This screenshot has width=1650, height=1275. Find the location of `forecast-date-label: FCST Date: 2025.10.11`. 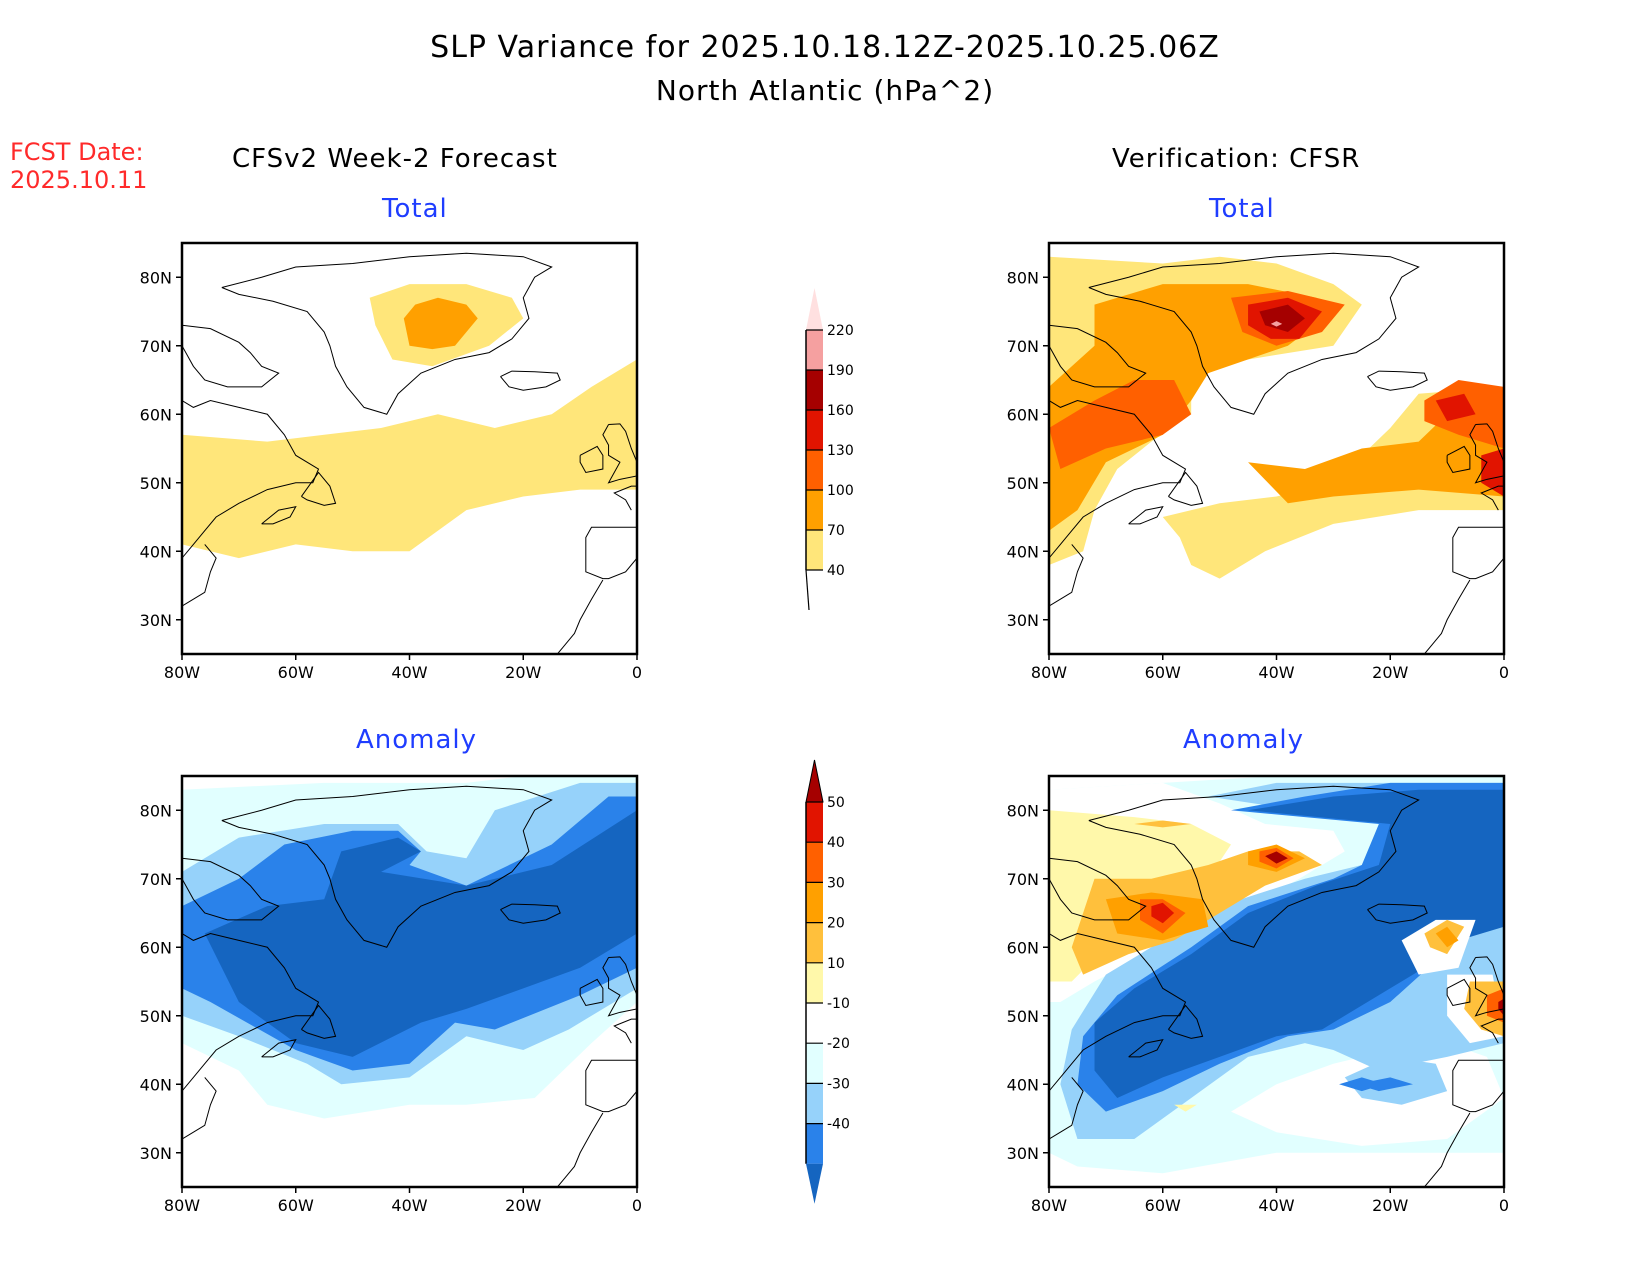

forecast-date-label: FCST Date: 2025.10.11 is located at coordinates (78, 166).